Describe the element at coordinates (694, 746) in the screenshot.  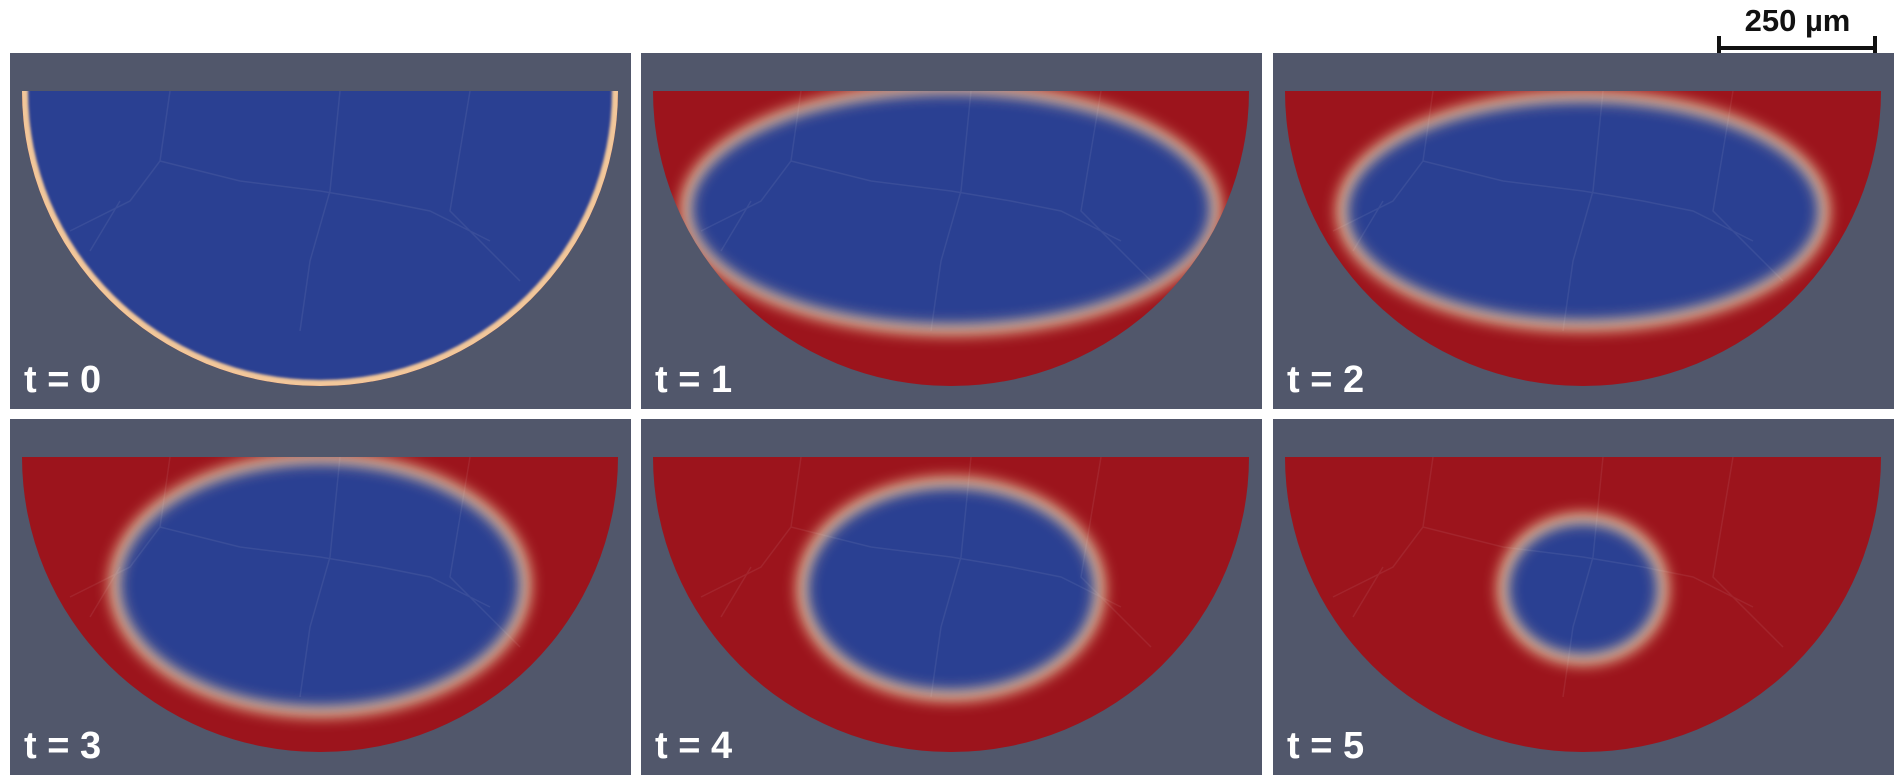
I see `time-label: t = 4` at that location.